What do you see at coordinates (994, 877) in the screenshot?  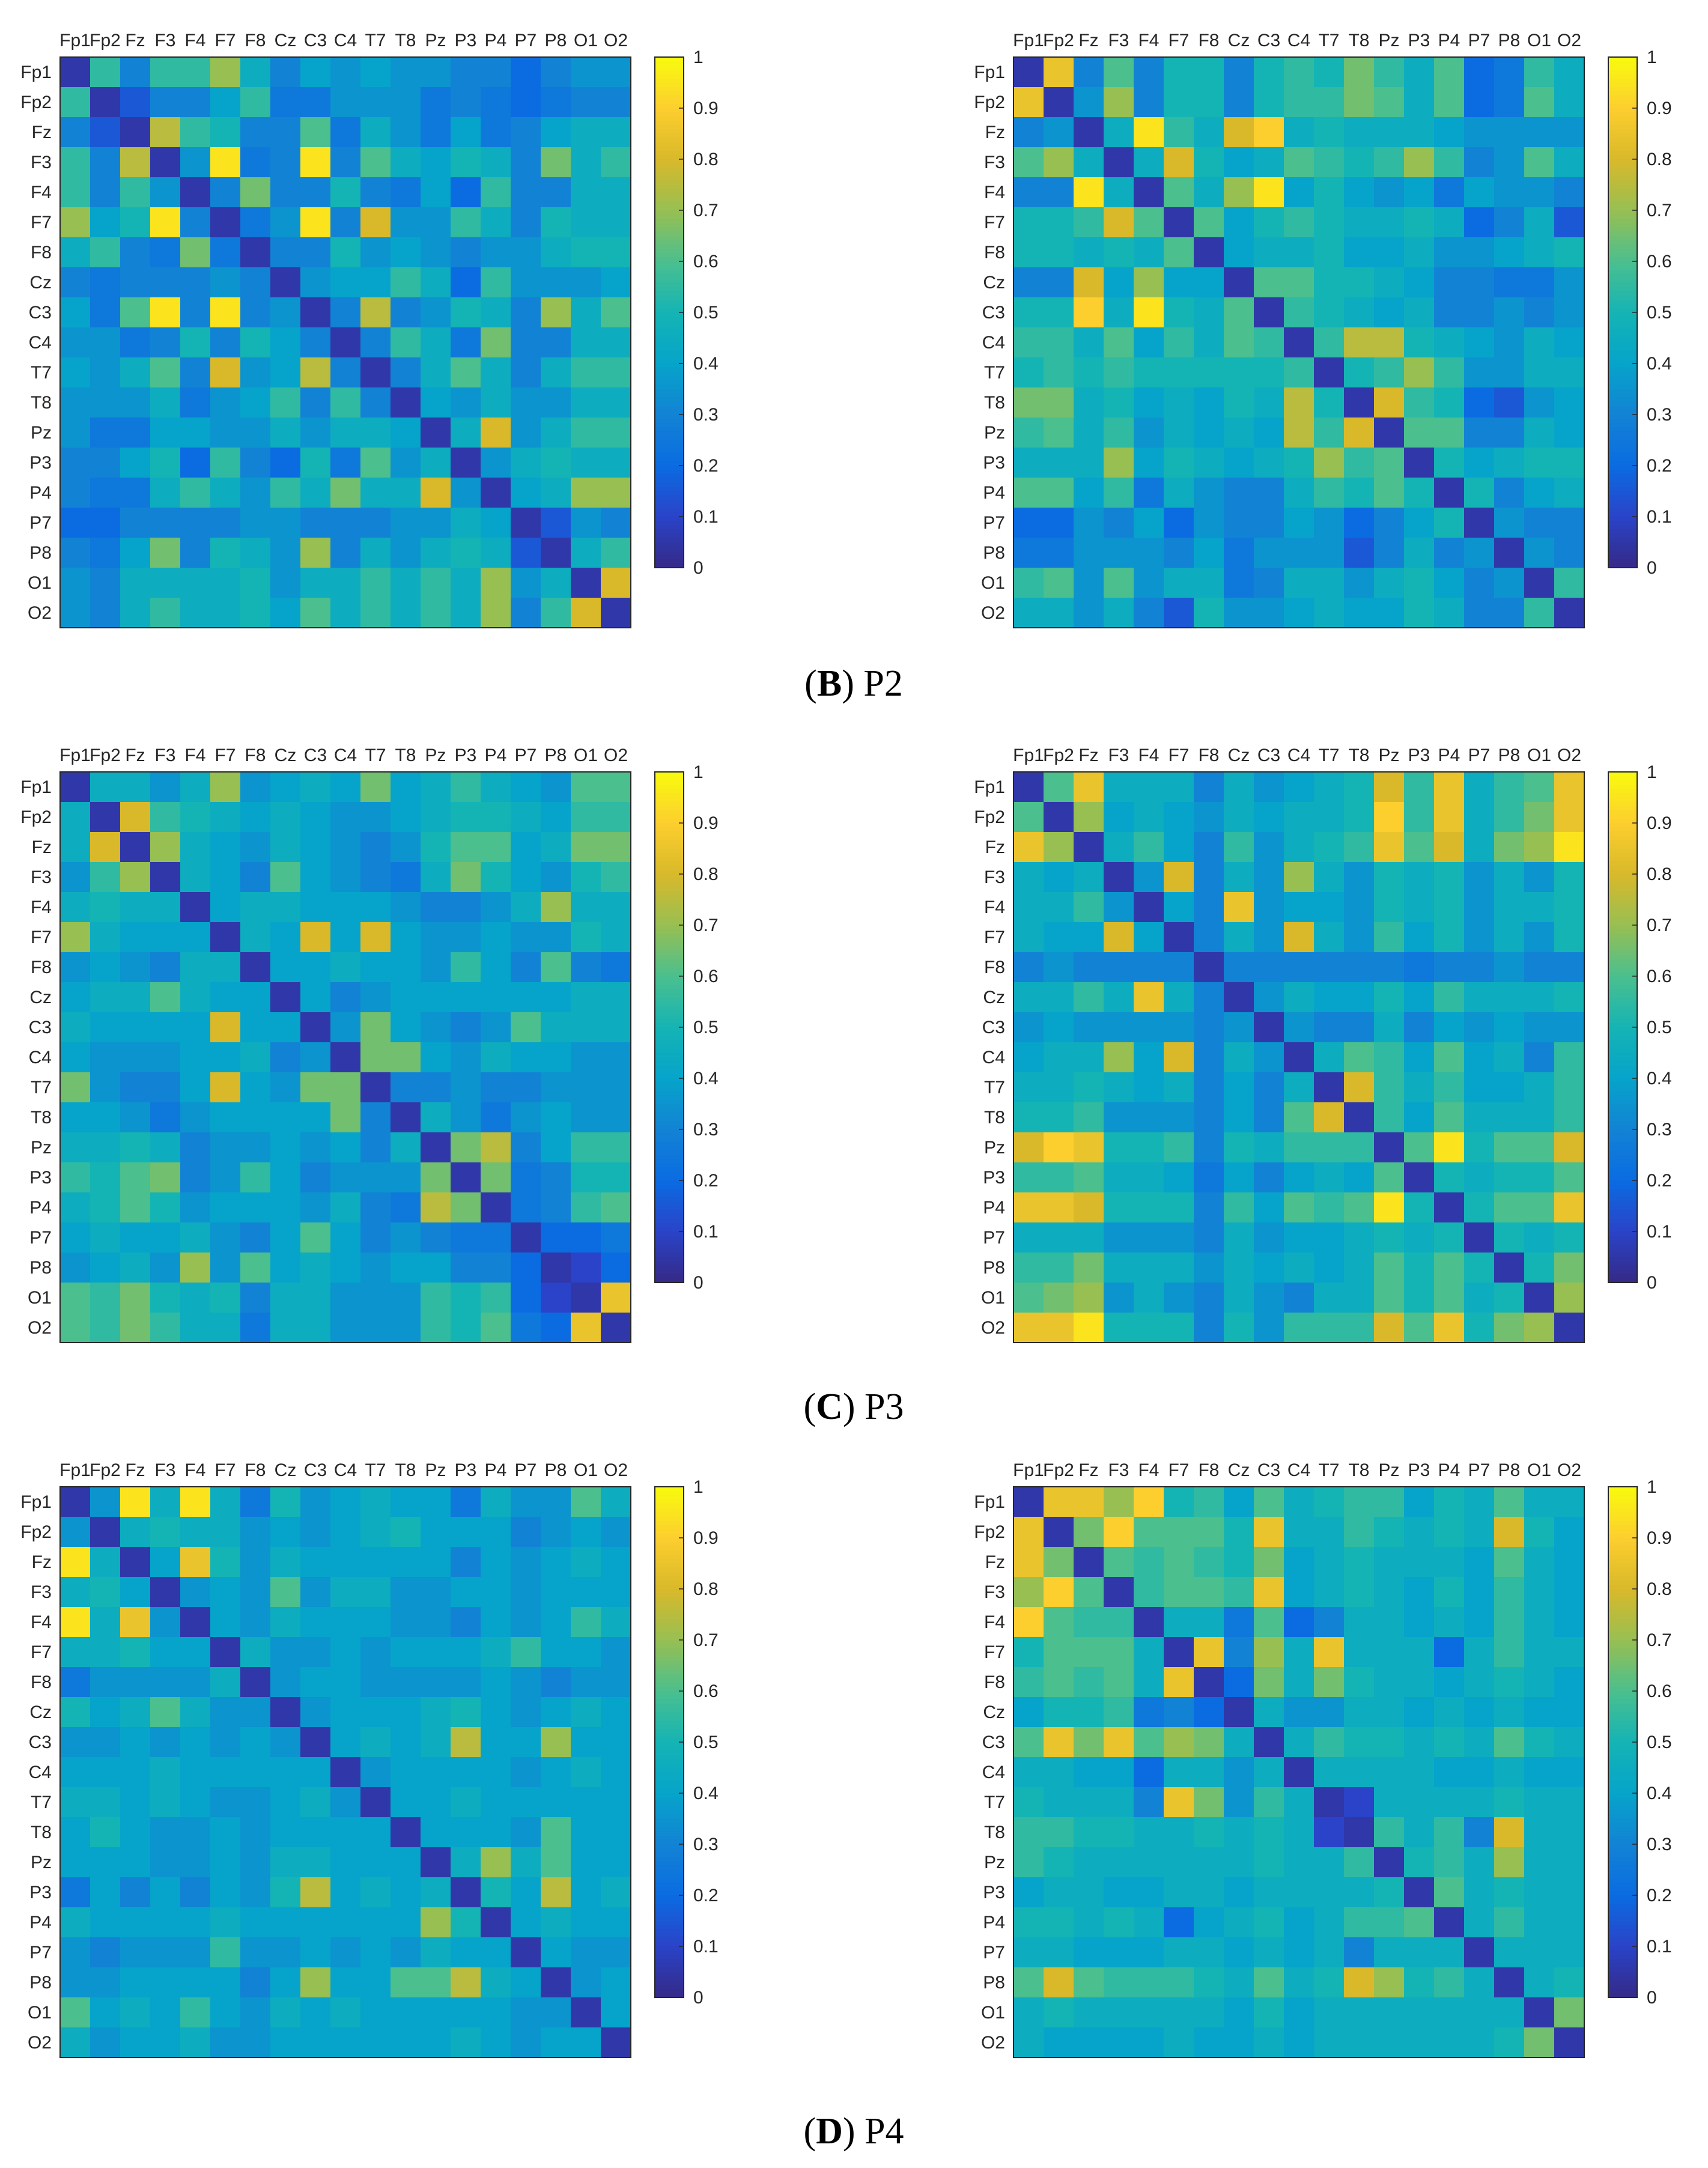 I see `y-tick-label: F3` at bounding box center [994, 877].